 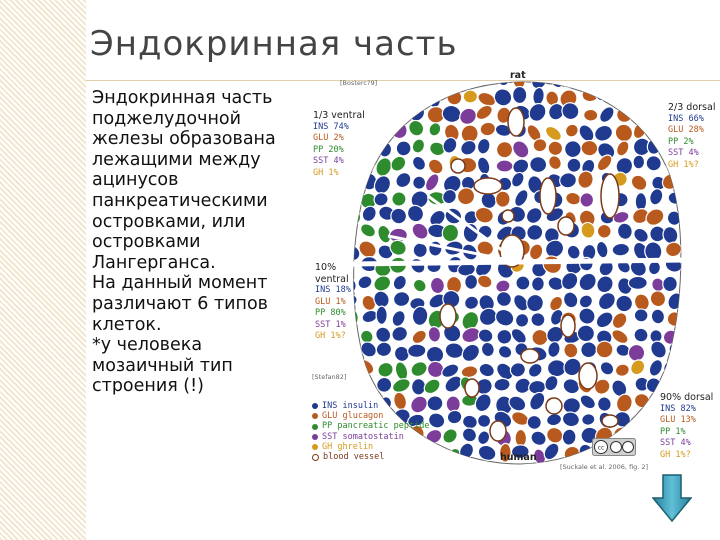 I want to click on stat-glu: GLU 13%, so click(x=678, y=420).